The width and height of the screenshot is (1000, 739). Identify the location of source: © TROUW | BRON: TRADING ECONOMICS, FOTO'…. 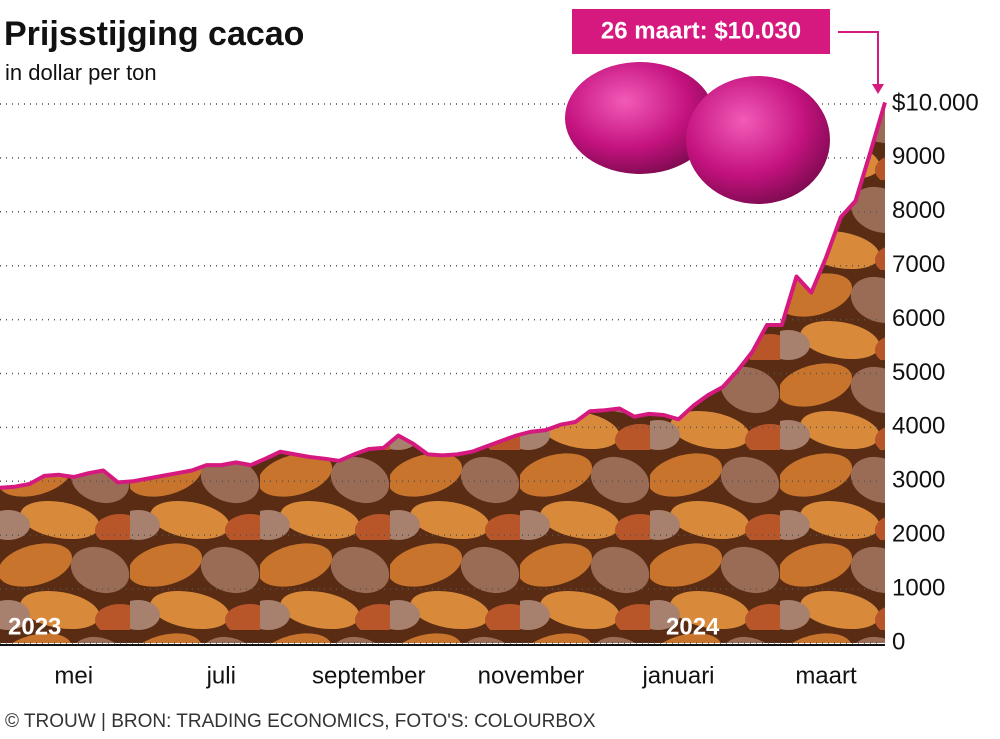
(300, 721).